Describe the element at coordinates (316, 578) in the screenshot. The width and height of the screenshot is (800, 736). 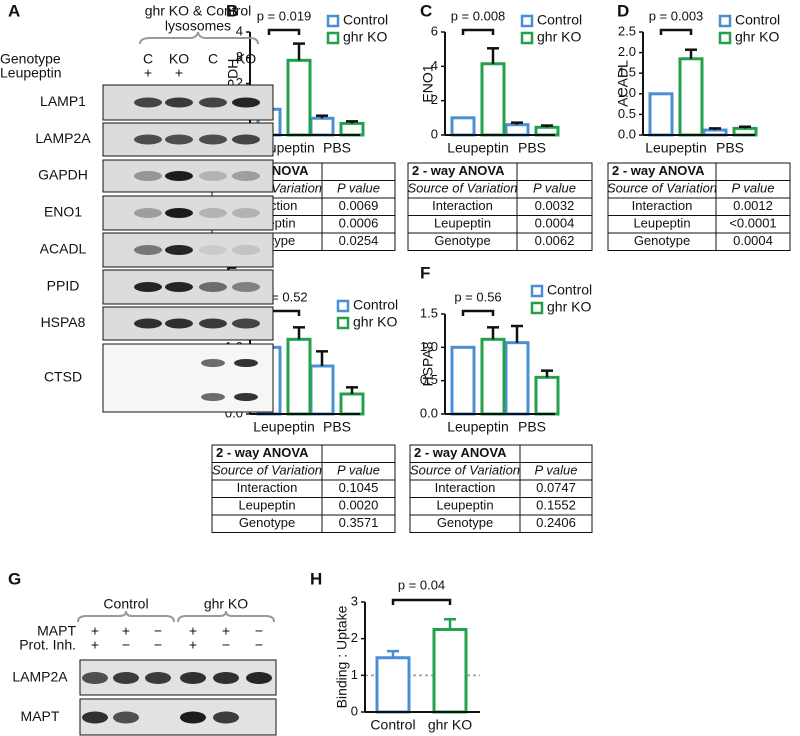
I see `panel-label: H` at that location.